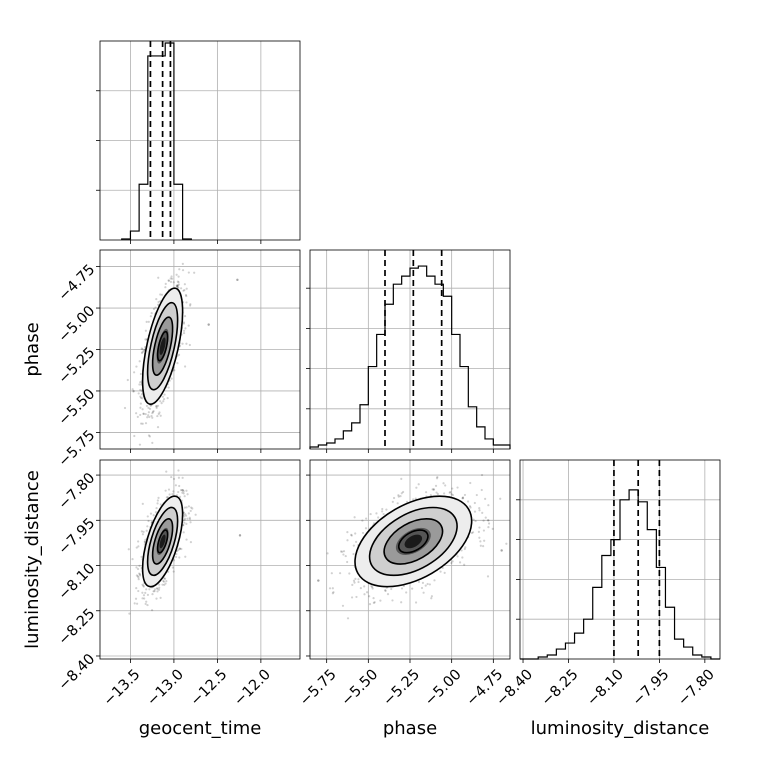  Describe the element at coordinates (77, 491) in the screenshot. I see `y-tick-label: −7.80` at that location.